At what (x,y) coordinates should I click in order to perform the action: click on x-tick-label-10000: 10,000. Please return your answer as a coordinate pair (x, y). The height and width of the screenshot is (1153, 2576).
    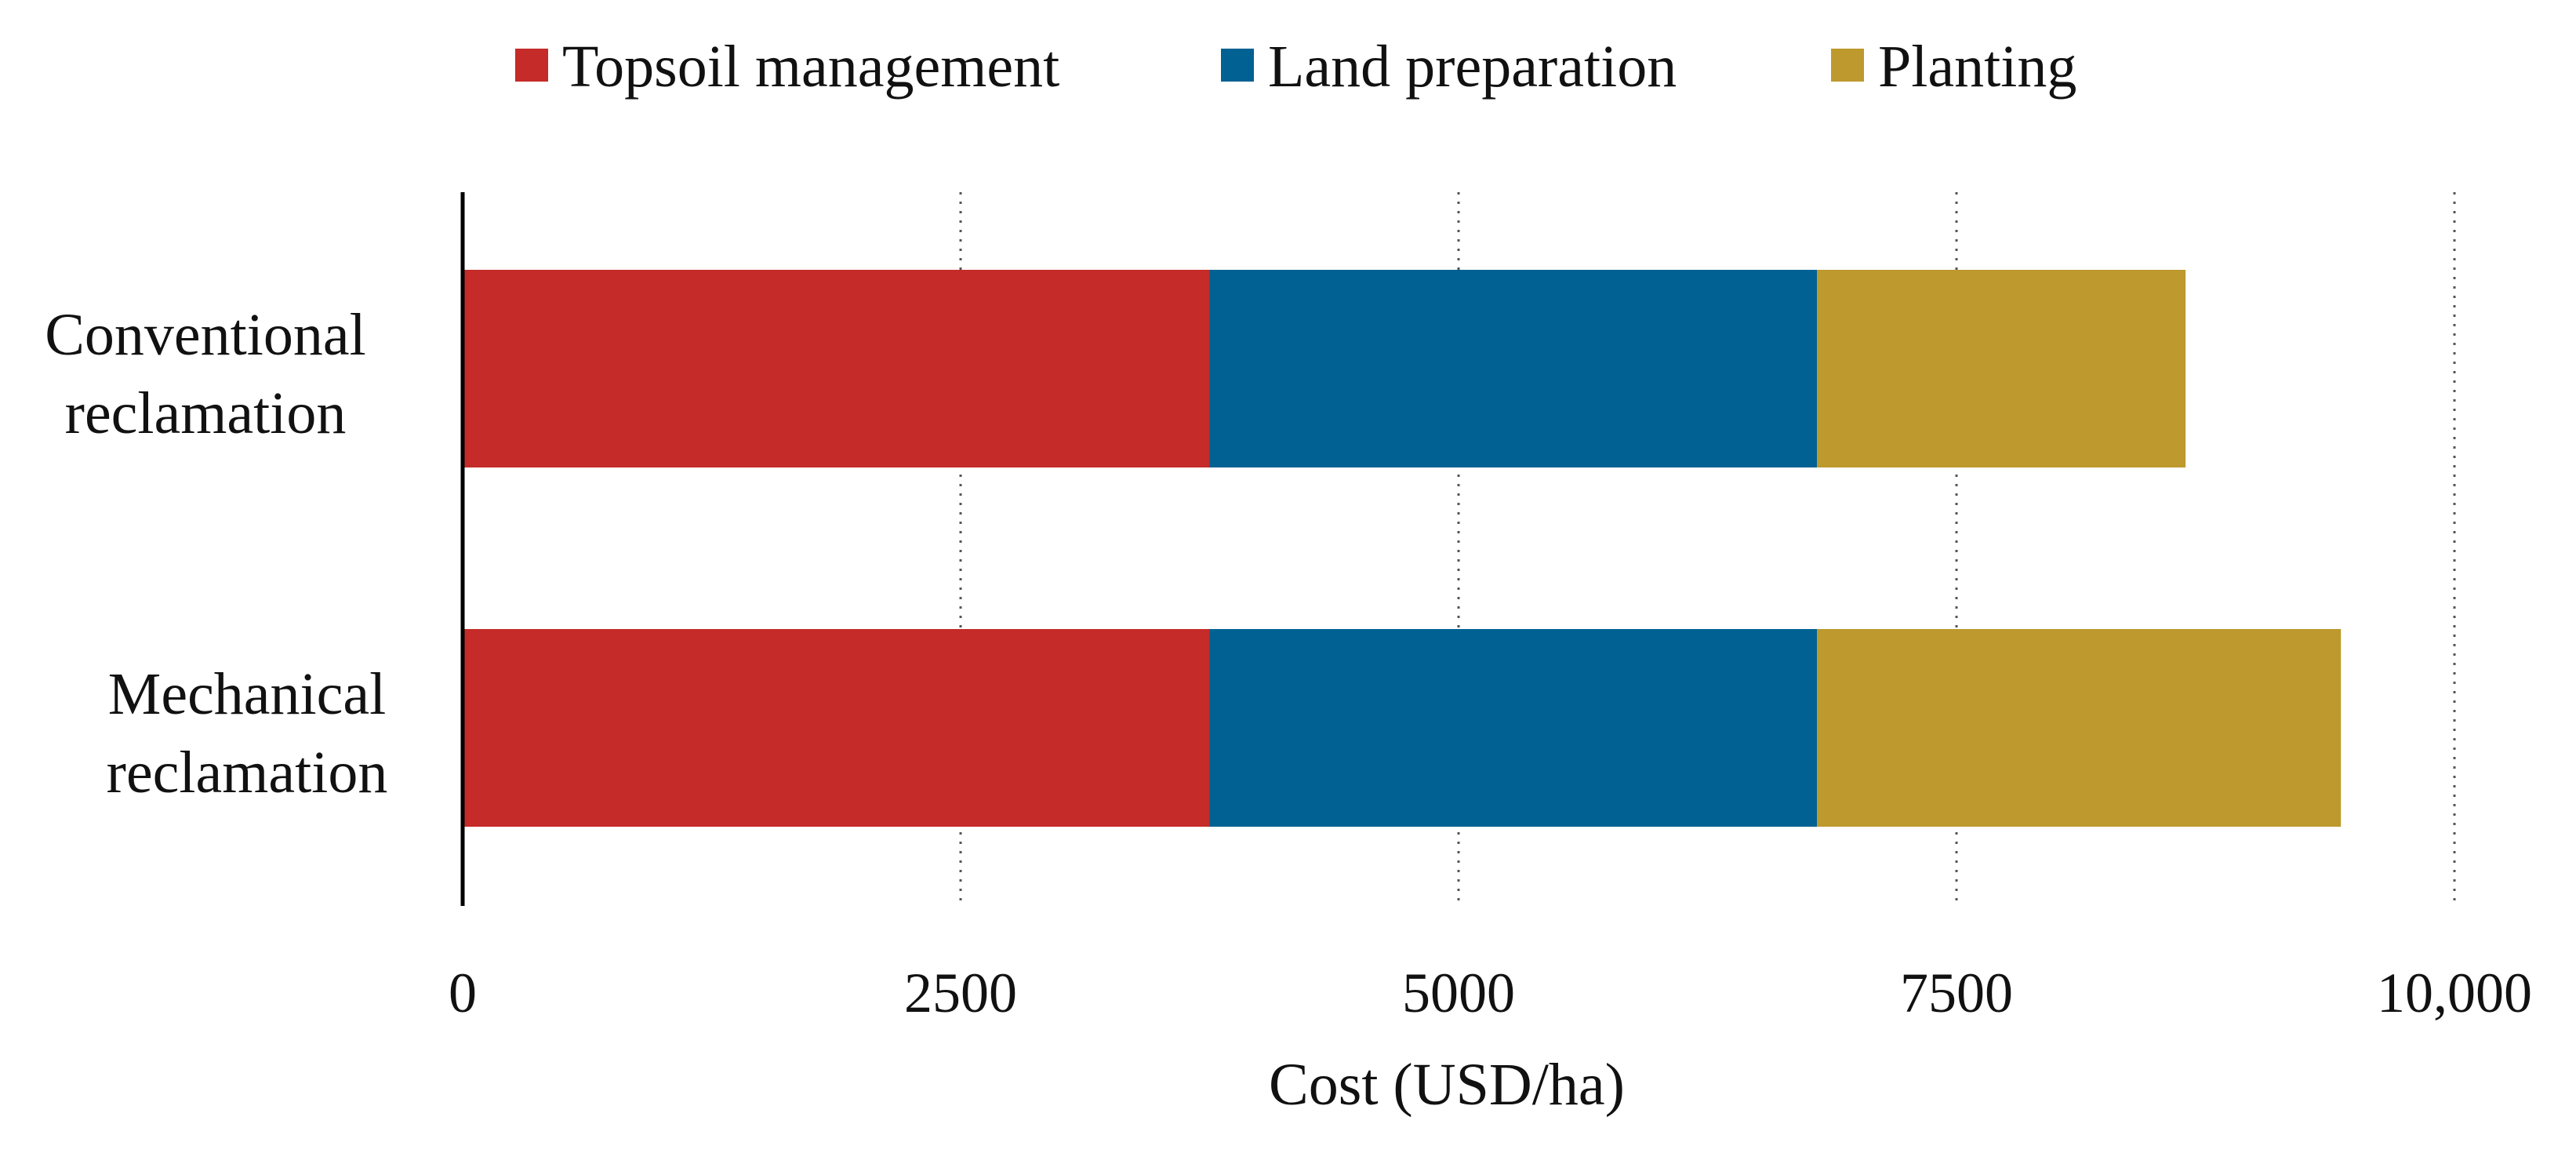
    Looking at the image, I should click on (2454, 993).